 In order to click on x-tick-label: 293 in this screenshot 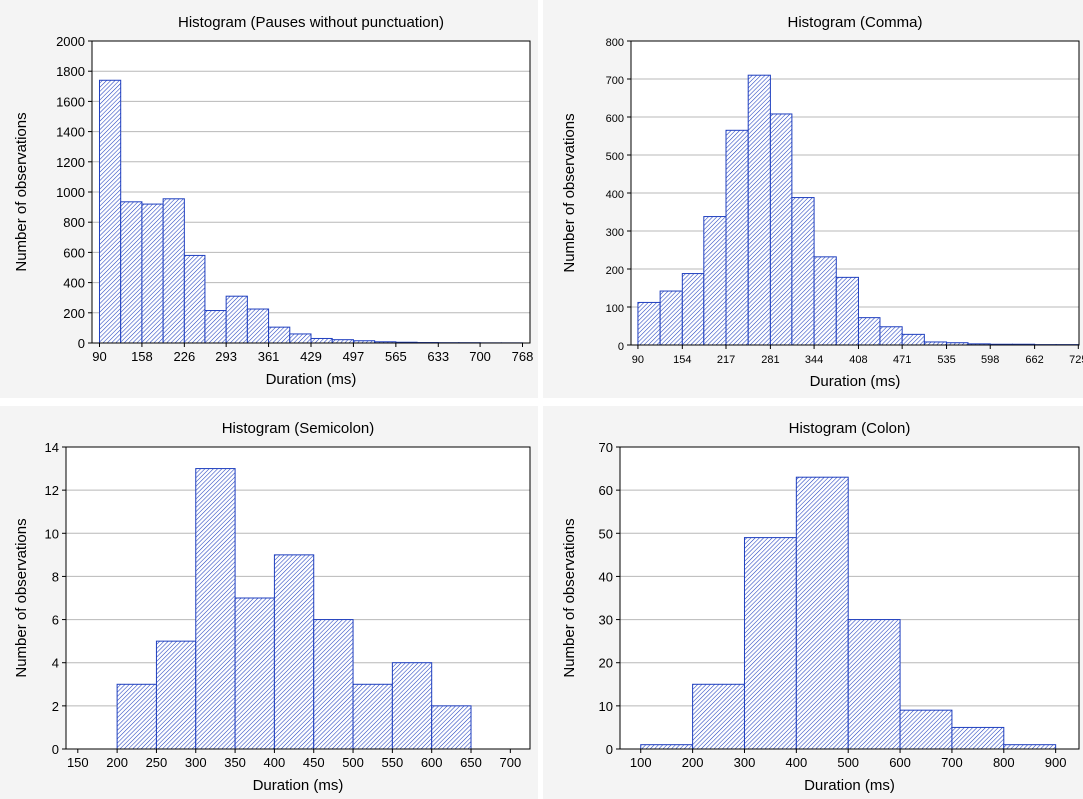, I will do `click(226, 356)`.